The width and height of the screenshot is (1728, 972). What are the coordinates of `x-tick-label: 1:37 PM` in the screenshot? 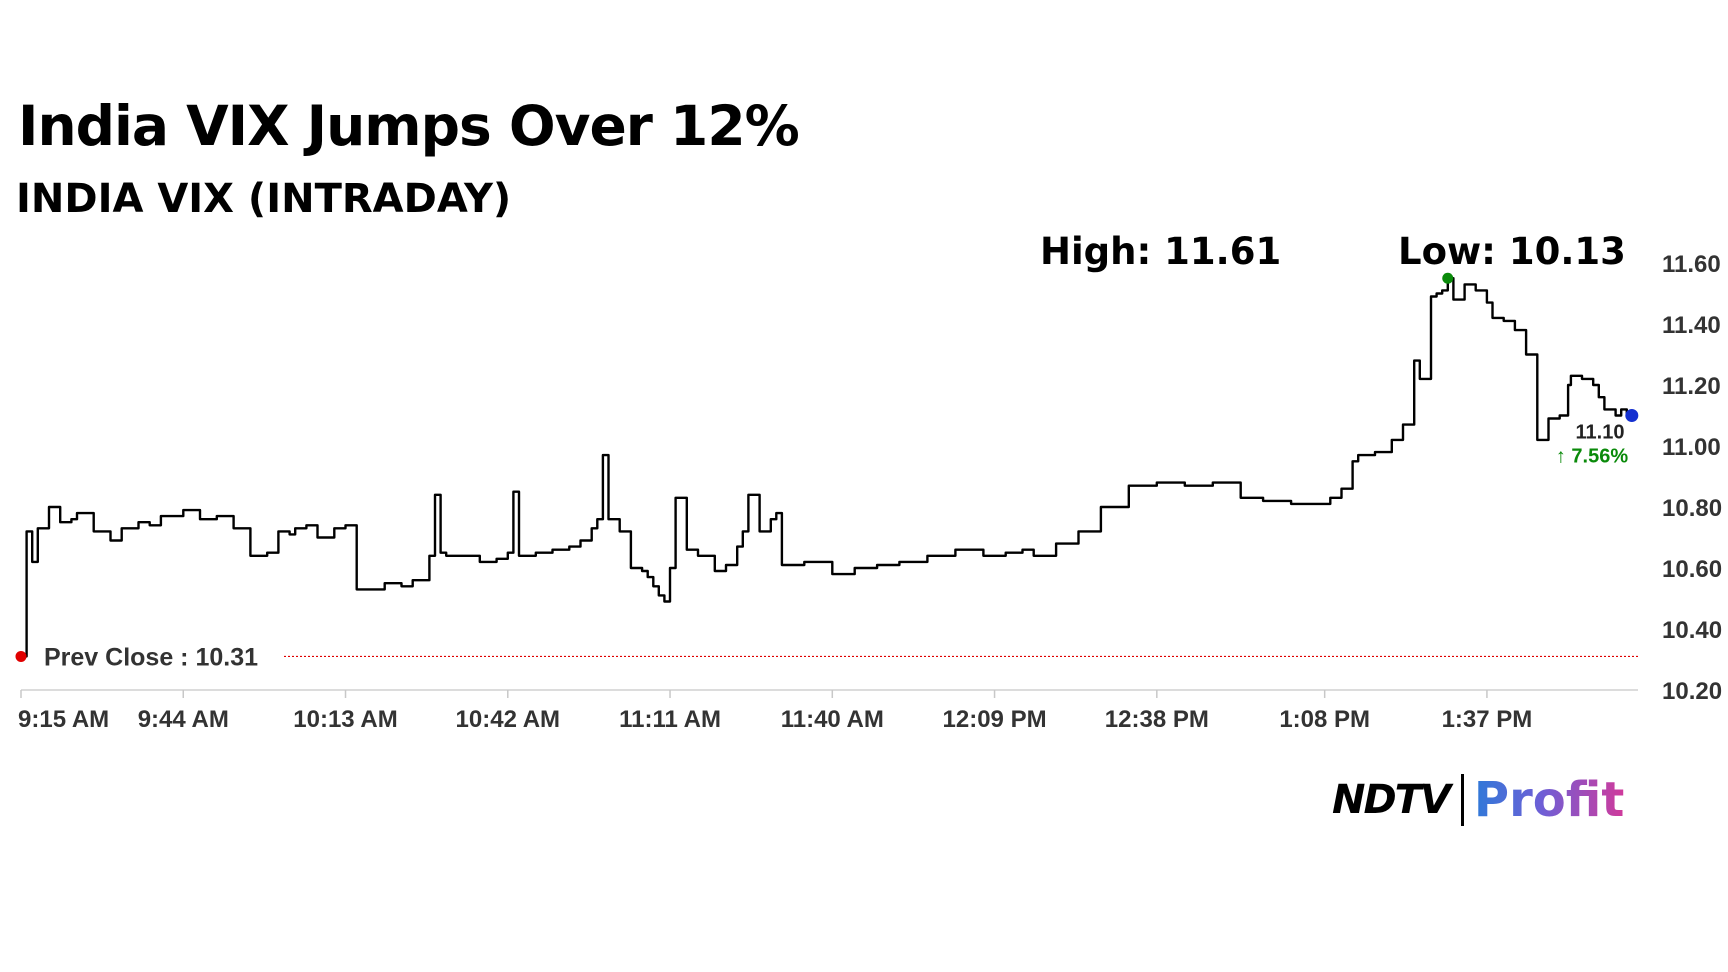 It's located at (1487, 719).